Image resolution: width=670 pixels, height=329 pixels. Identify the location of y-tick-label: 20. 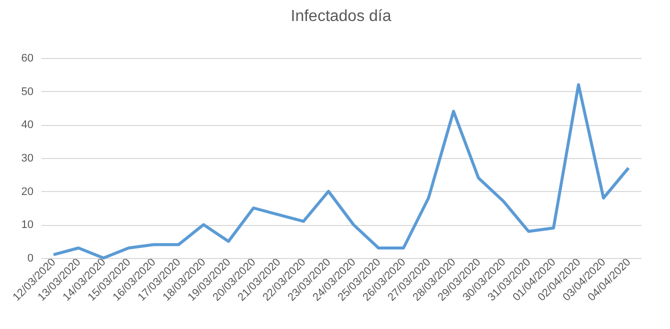
(27, 192).